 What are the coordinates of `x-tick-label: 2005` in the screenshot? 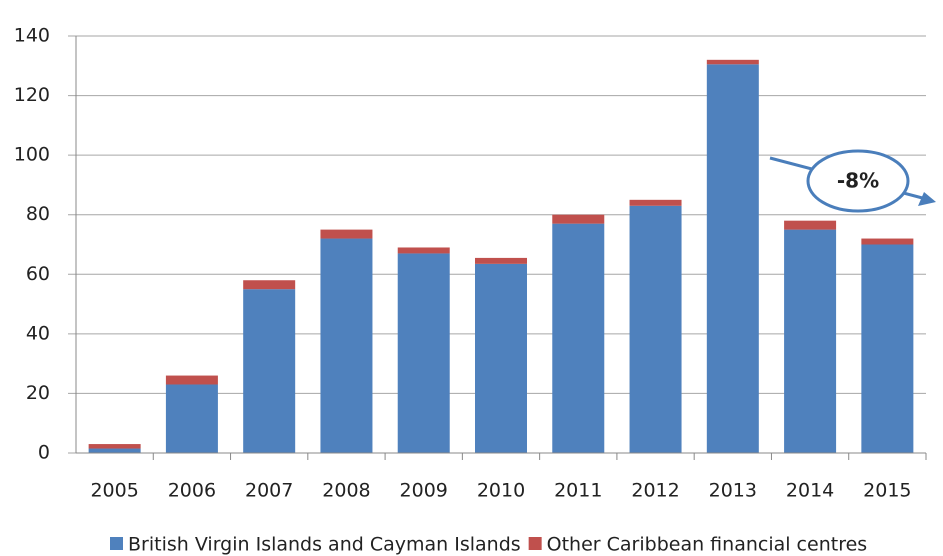 It's located at (114, 491).